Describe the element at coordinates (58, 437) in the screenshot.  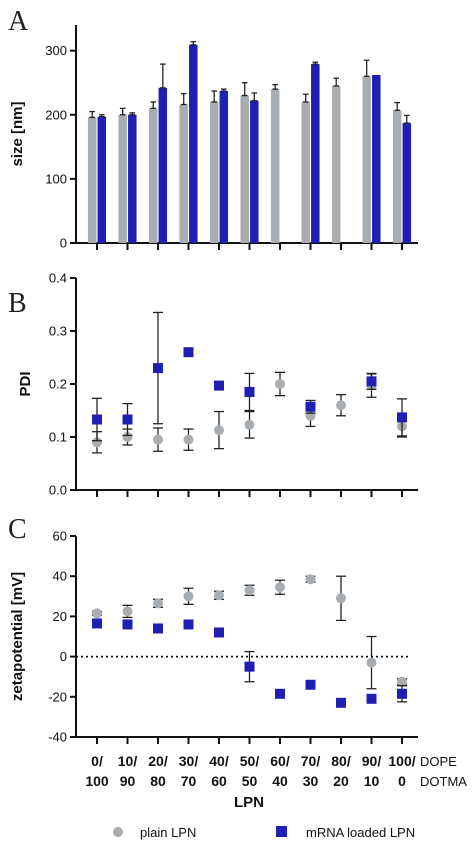
I see `y-tick-label: 0.1` at that location.